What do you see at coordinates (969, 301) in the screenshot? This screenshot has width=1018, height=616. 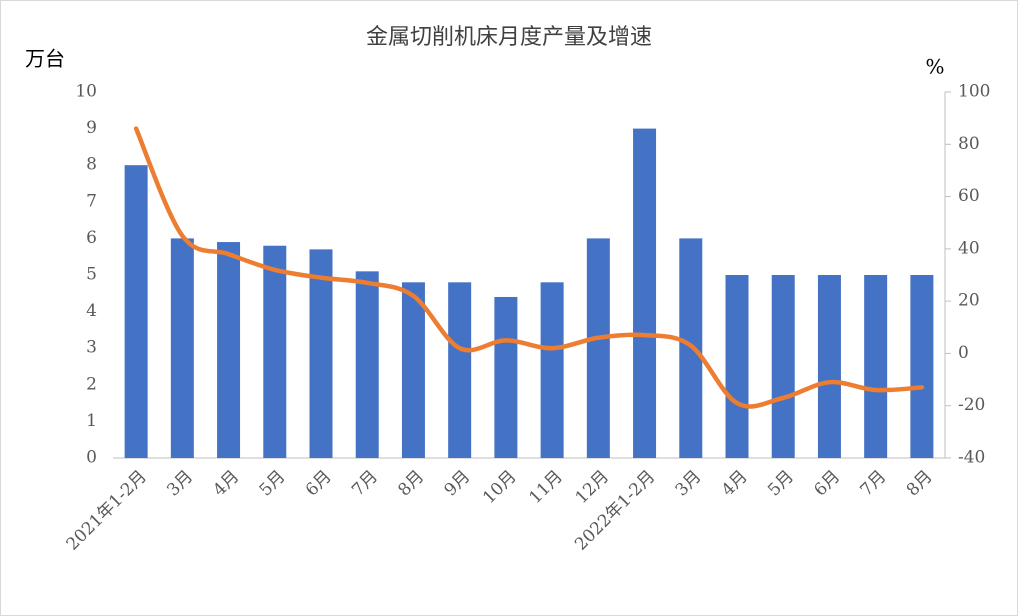 I see `y2-tick-label: 20` at bounding box center [969, 301].